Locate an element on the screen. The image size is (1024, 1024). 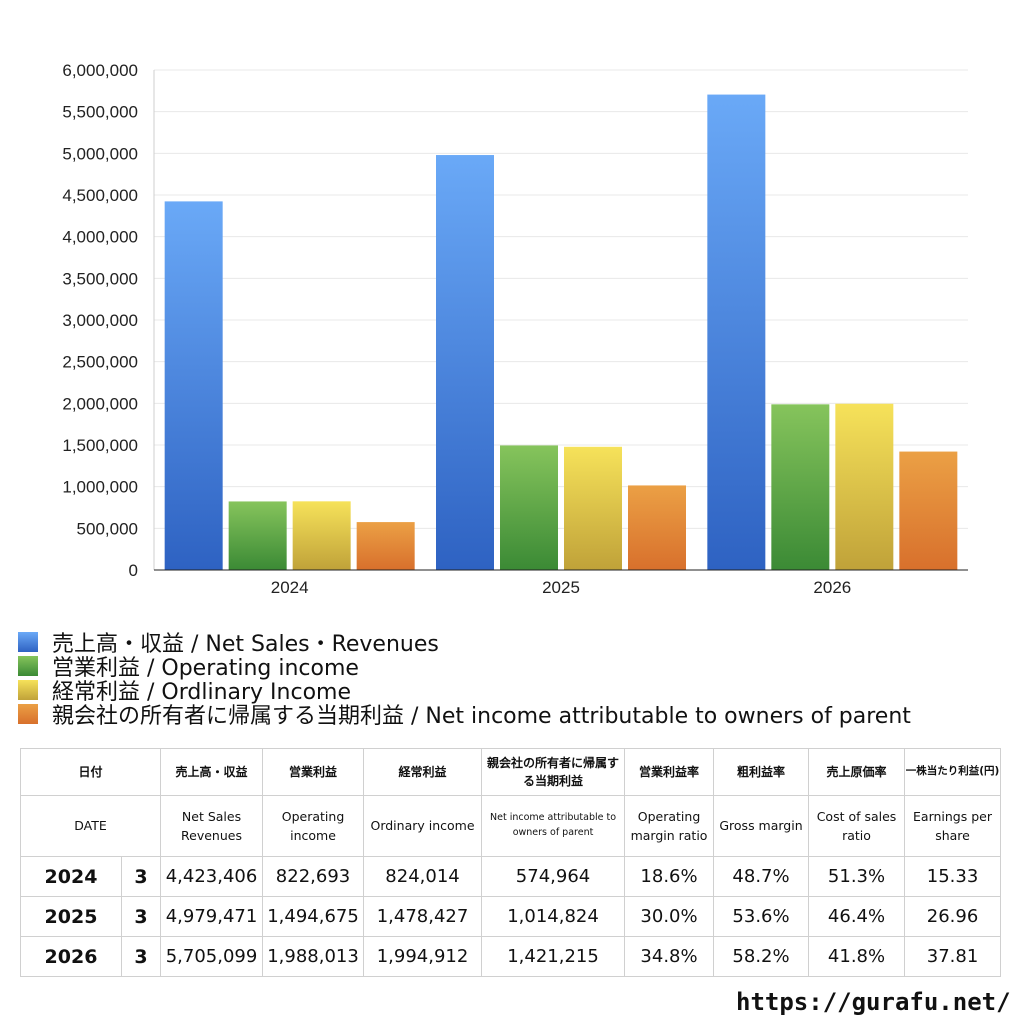
x-tick-label: 2025 is located at coordinates (561, 587).